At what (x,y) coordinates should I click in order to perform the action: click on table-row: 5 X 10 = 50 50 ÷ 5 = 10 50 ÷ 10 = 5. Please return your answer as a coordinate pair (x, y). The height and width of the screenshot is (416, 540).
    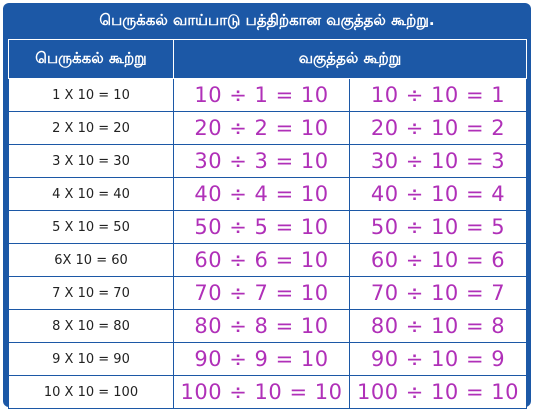
    Looking at the image, I should click on (268, 227).